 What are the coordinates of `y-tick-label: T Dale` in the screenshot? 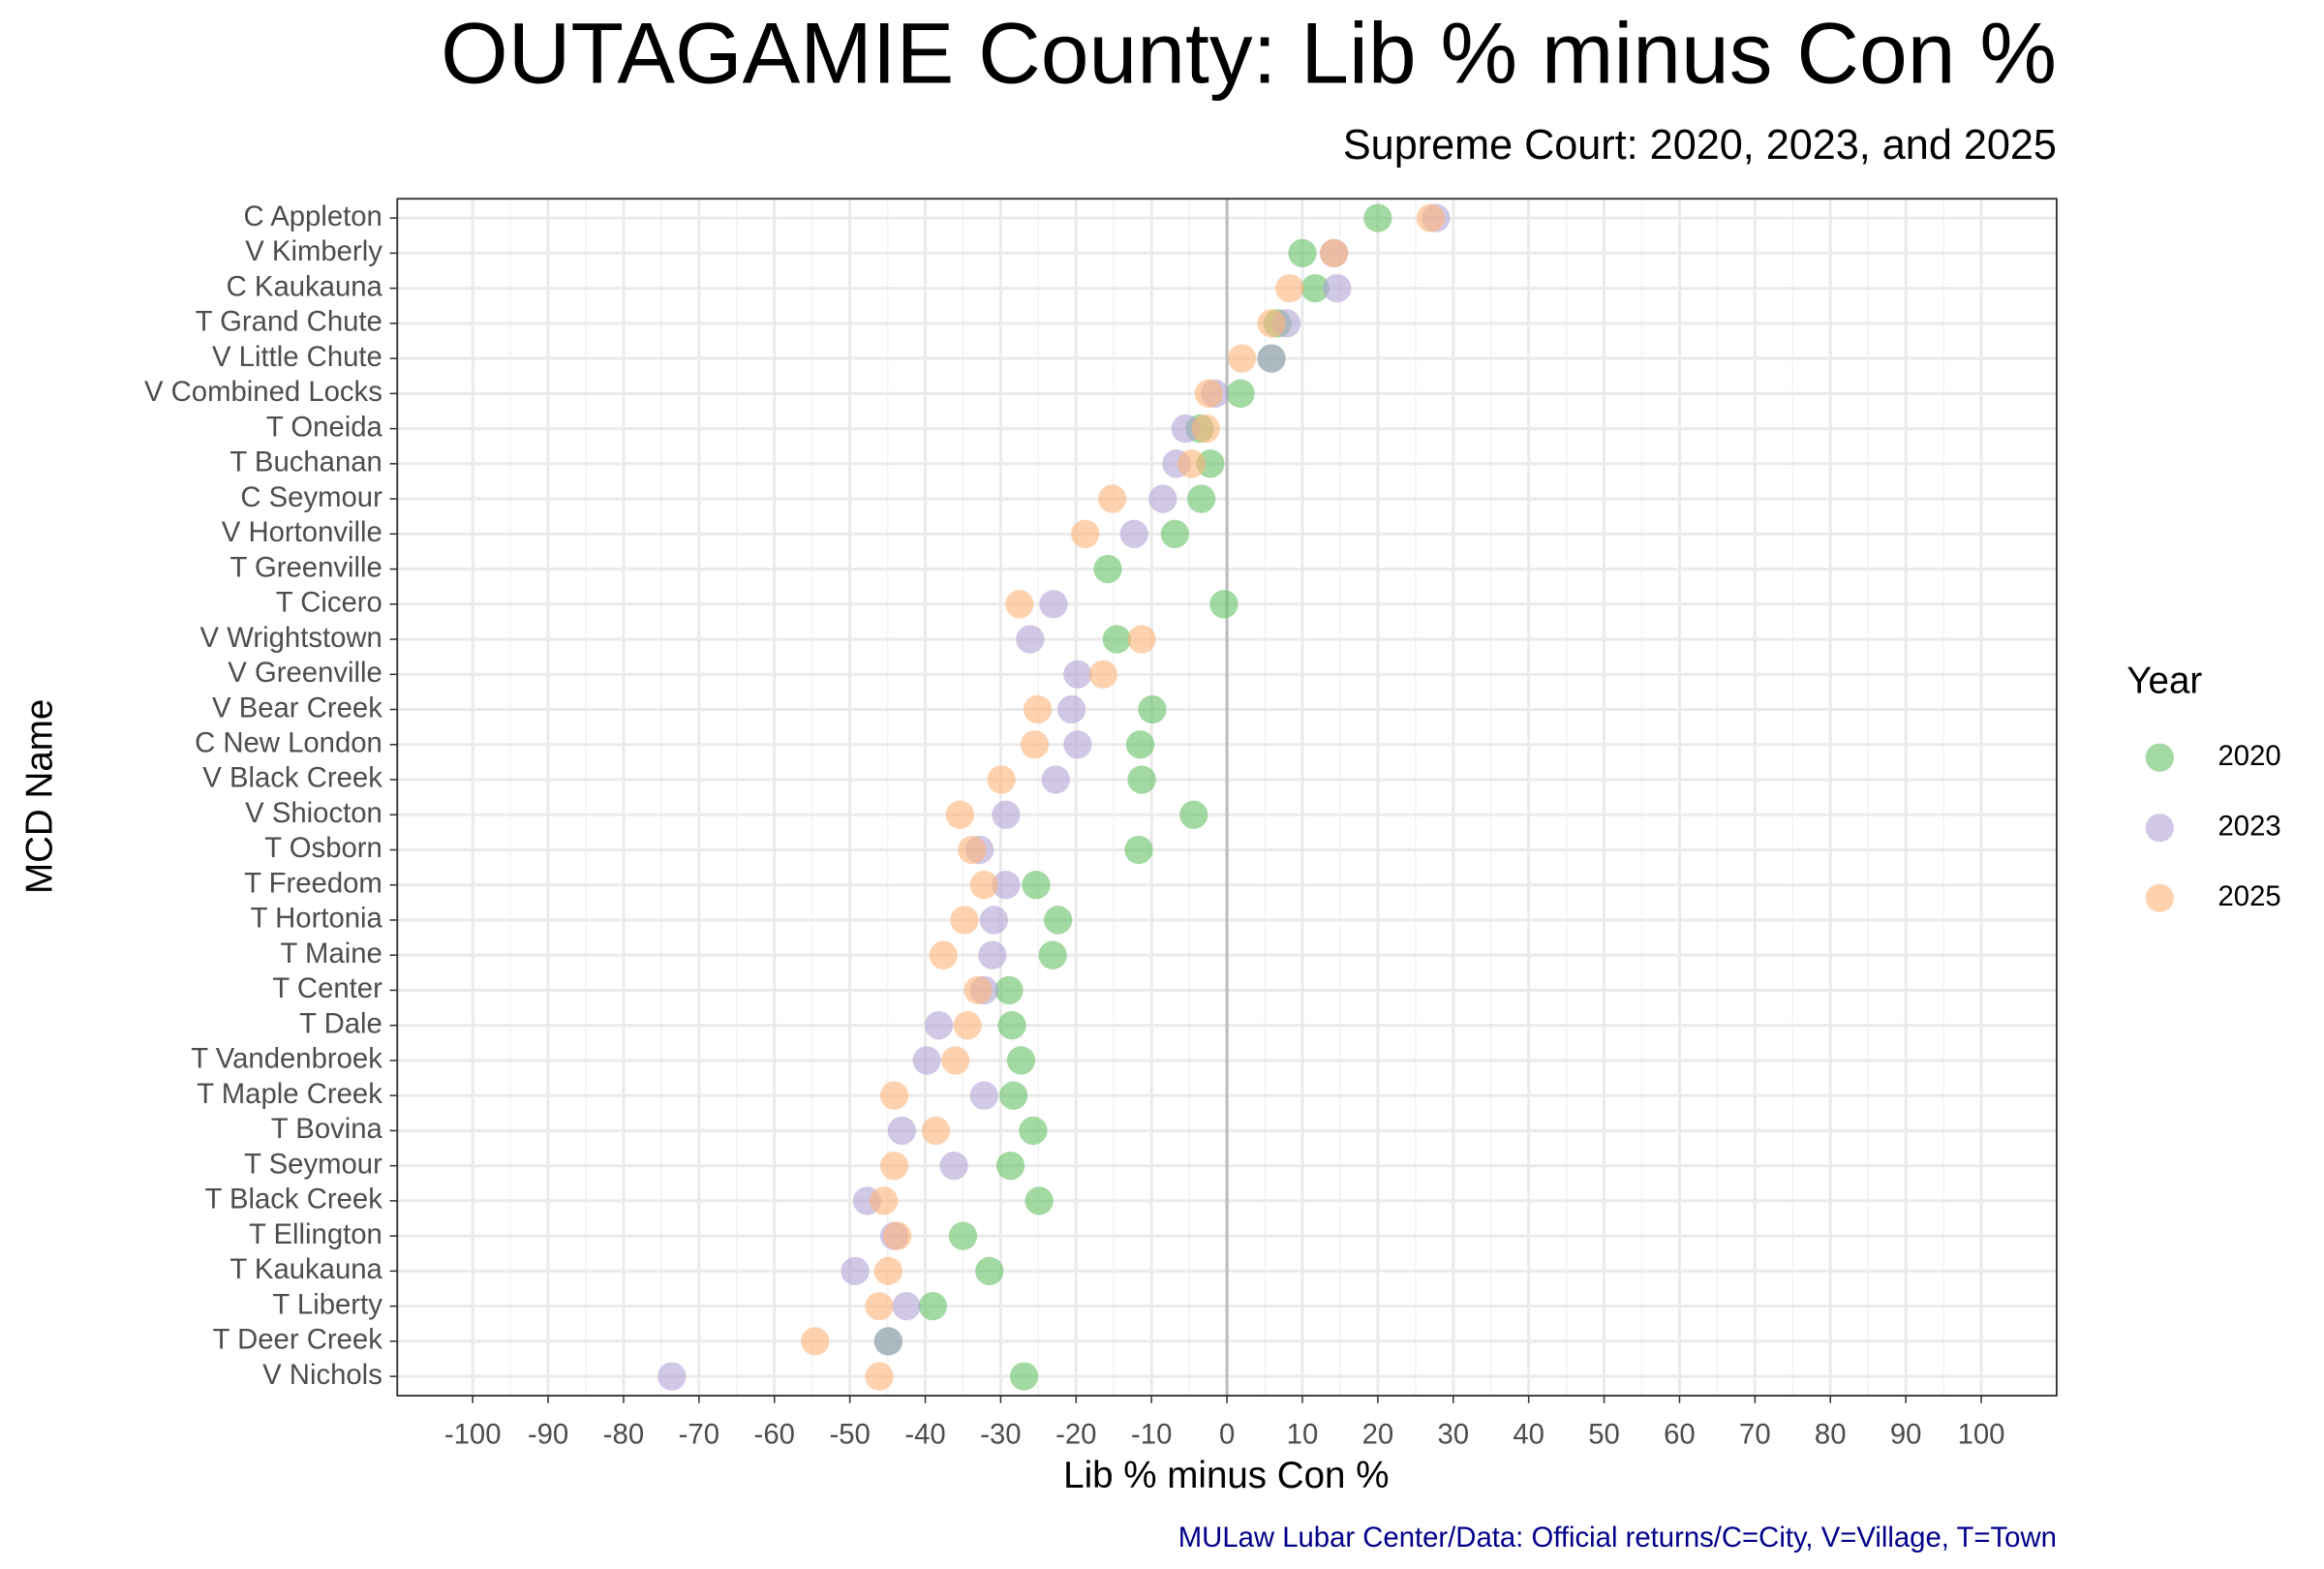 It's located at (341, 1023).